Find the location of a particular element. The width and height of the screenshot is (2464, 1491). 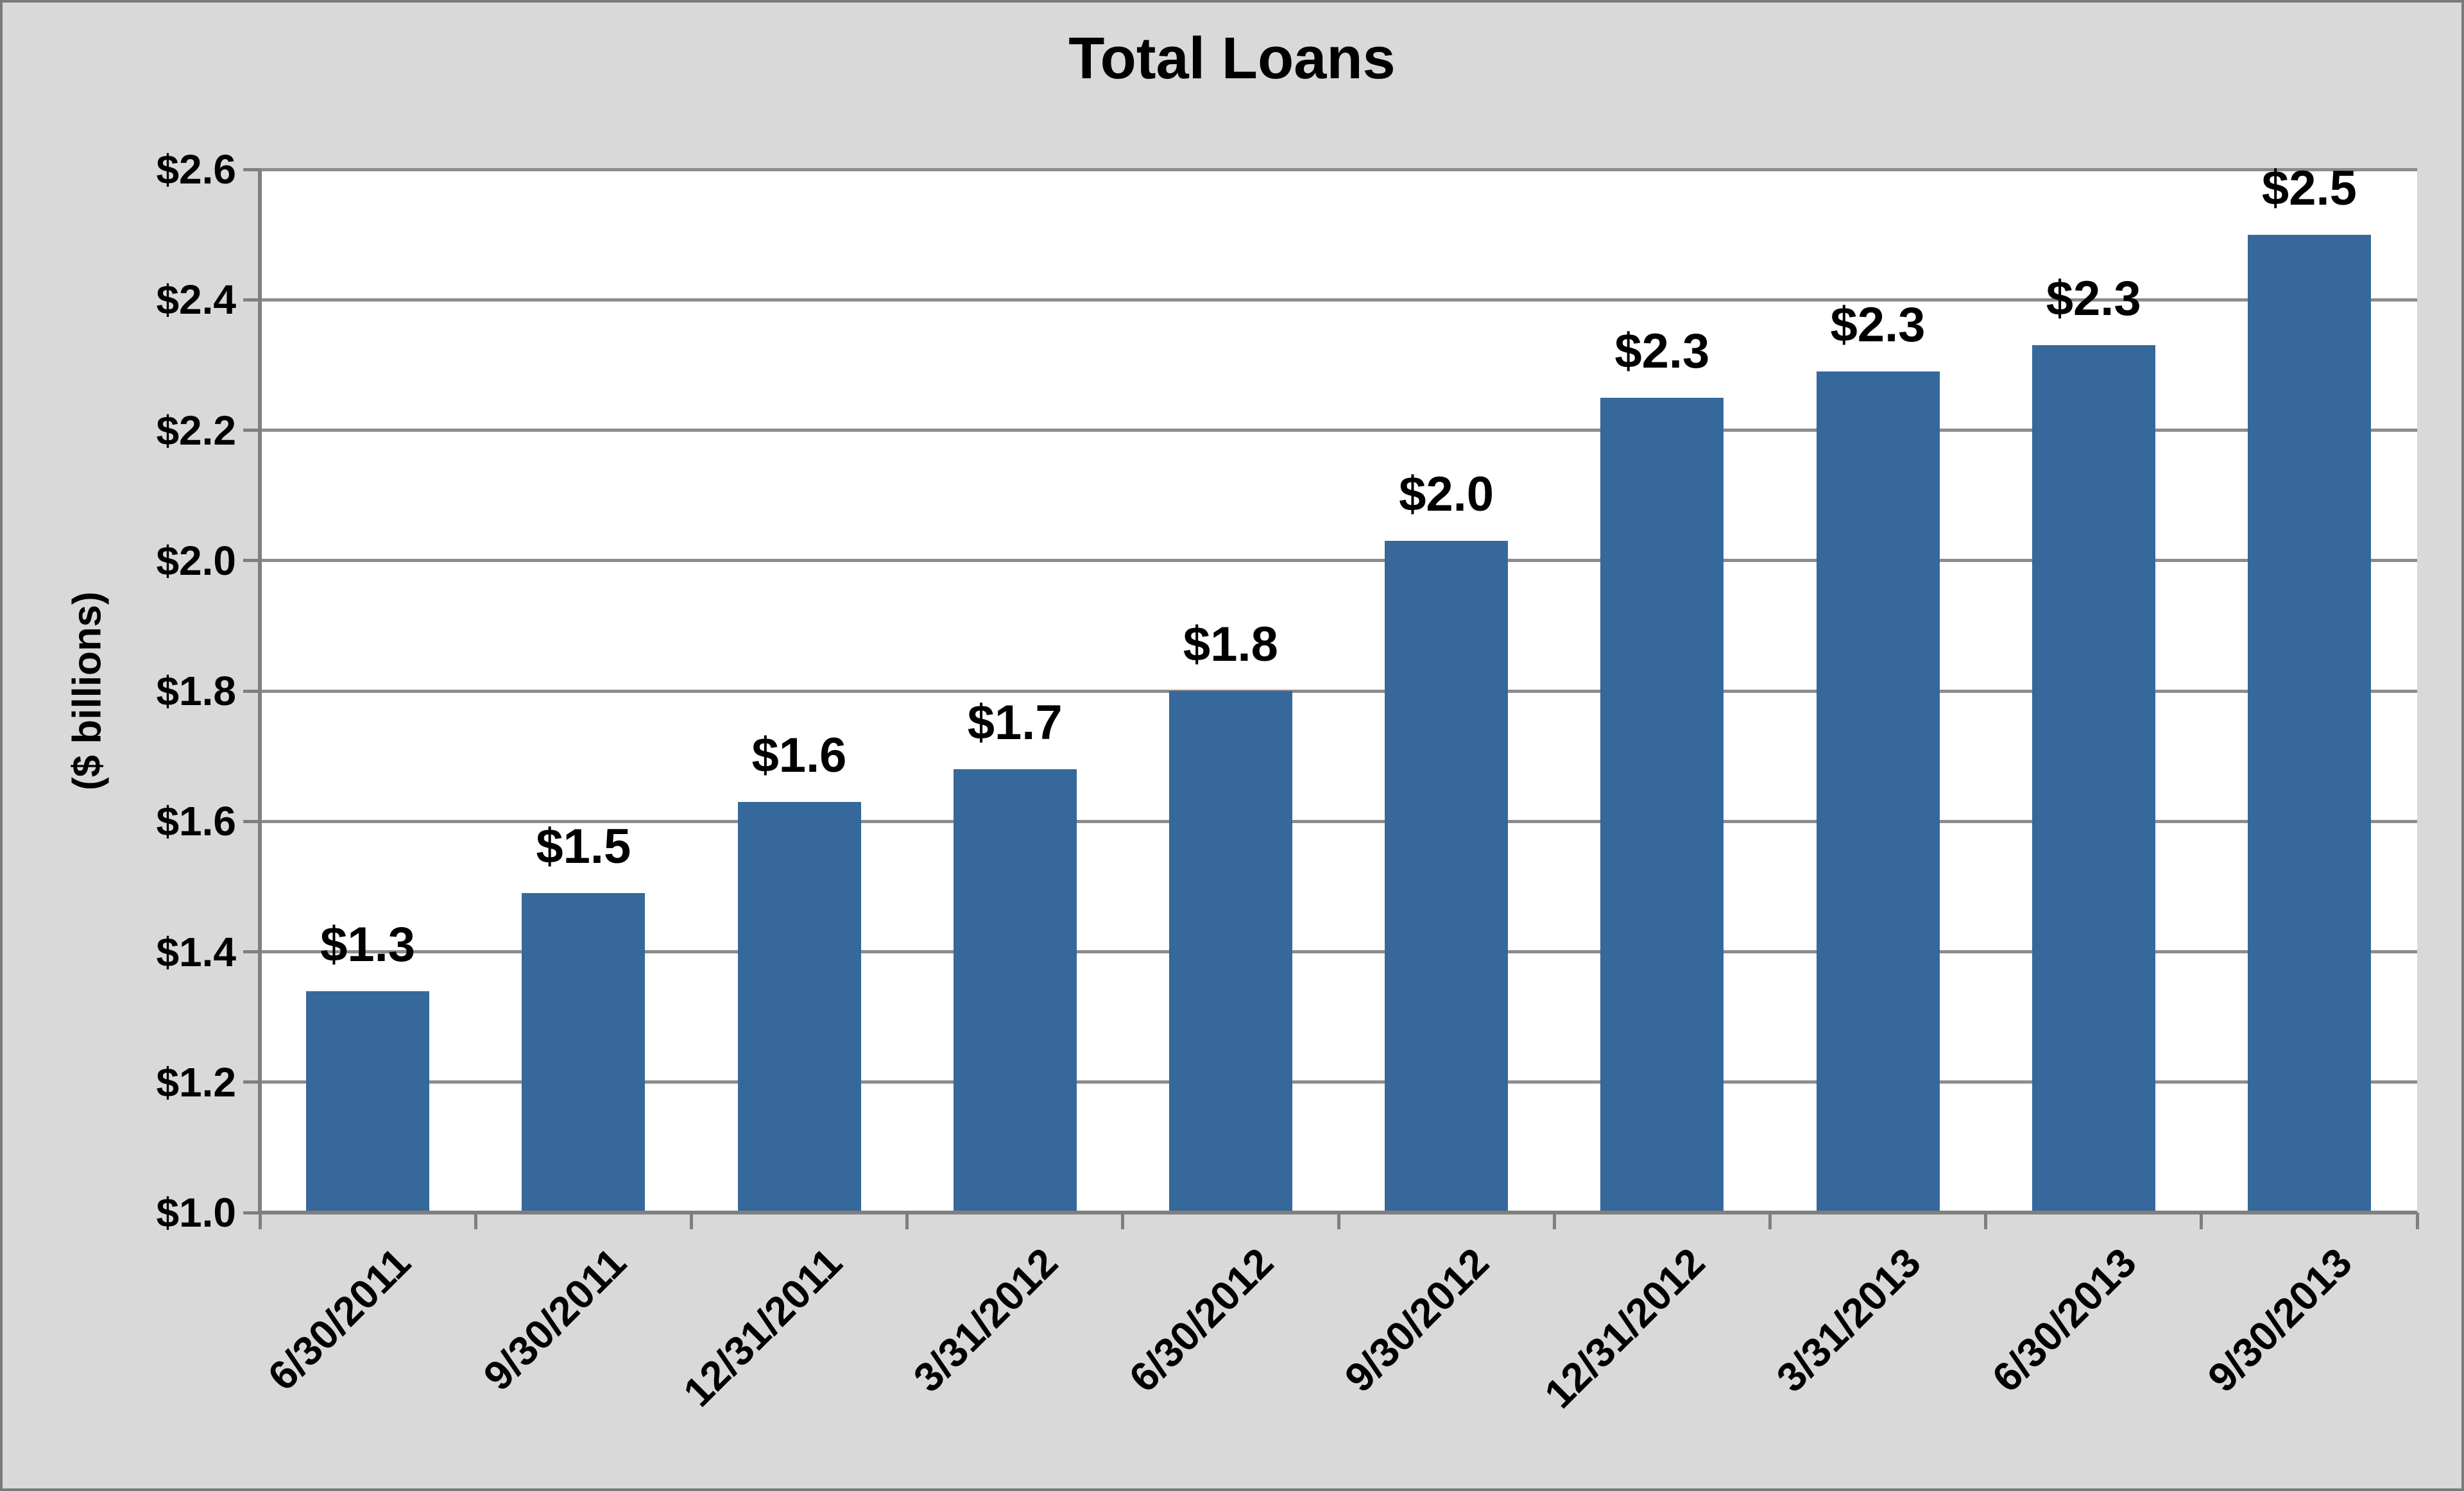

chart-title: Total Loans is located at coordinates (1232, 58).